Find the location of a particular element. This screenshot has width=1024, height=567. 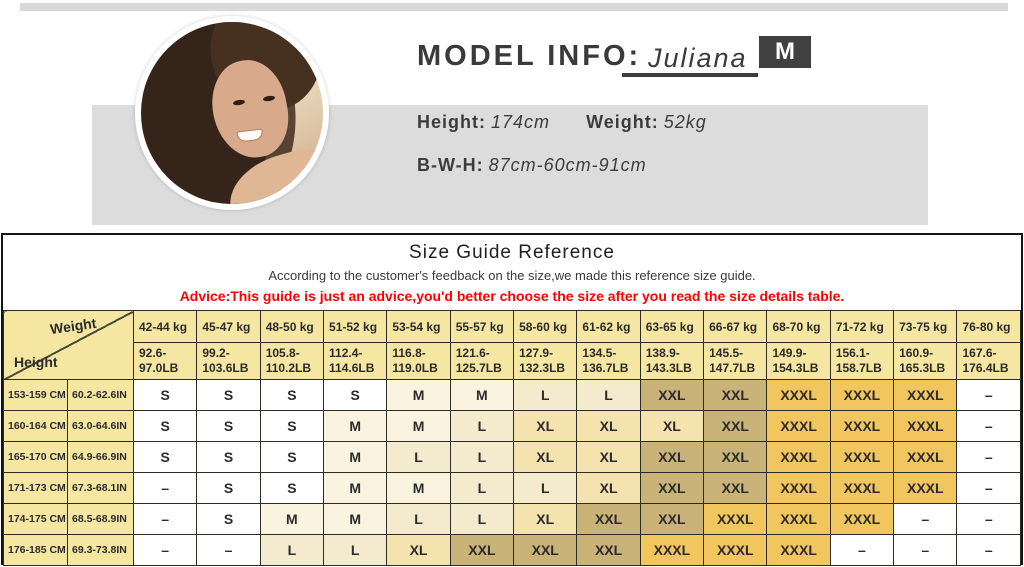

model-info-title: MODEL INFO: is located at coordinates (529, 56).